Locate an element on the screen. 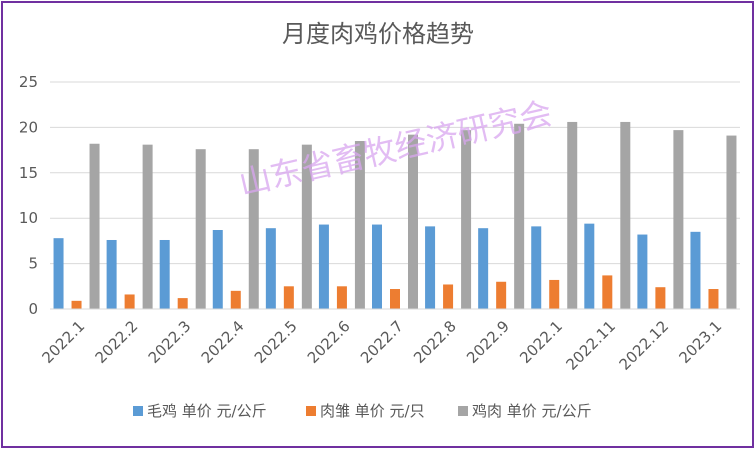 This screenshot has width=755, height=449. x-tick-label: 2023.1 is located at coordinates (700, 342).